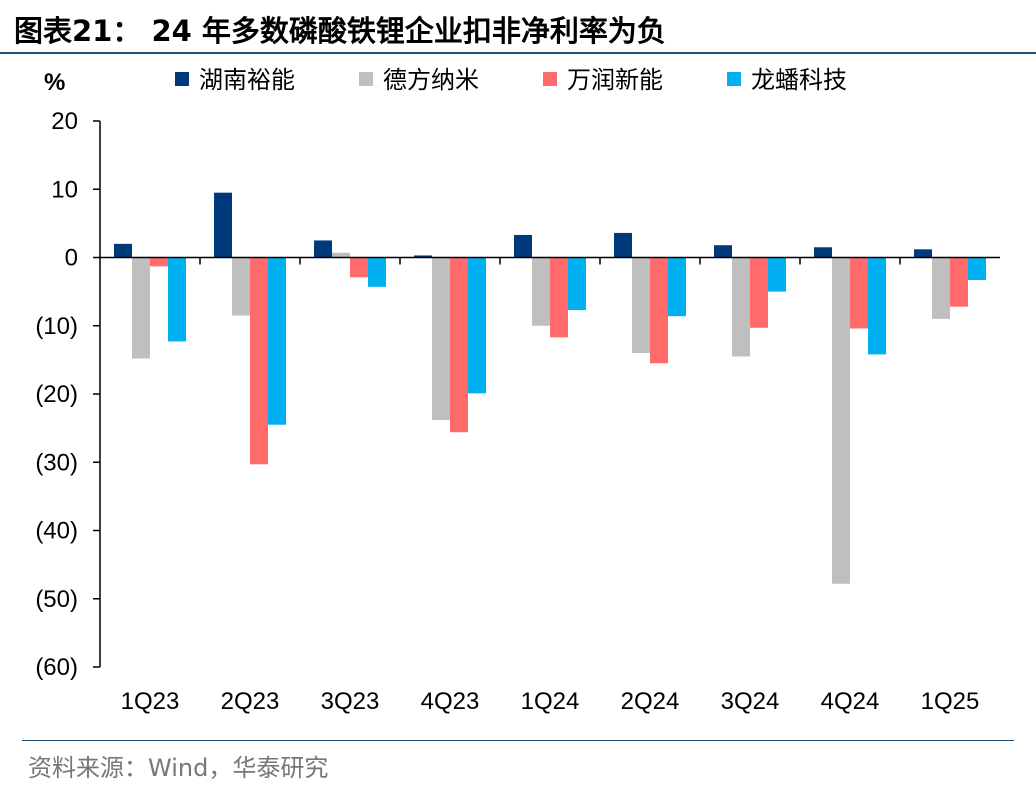 The height and width of the screenshot is (792, 1036). I want to click on x-tick-label: 1Q24, so click(550, 701).